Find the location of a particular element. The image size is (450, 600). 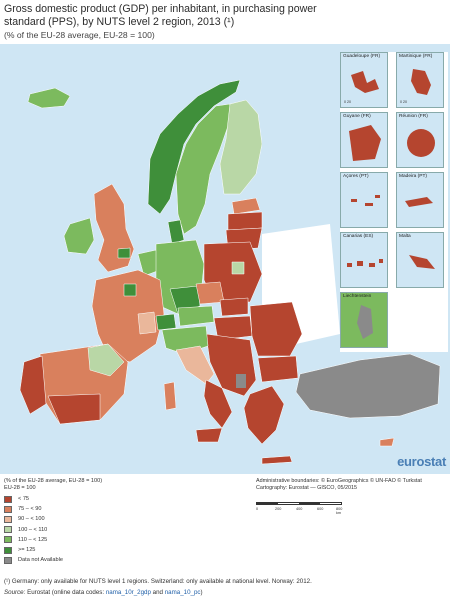

source-code-link: nama_10r_2gdp is located at coordinates (128, 592).